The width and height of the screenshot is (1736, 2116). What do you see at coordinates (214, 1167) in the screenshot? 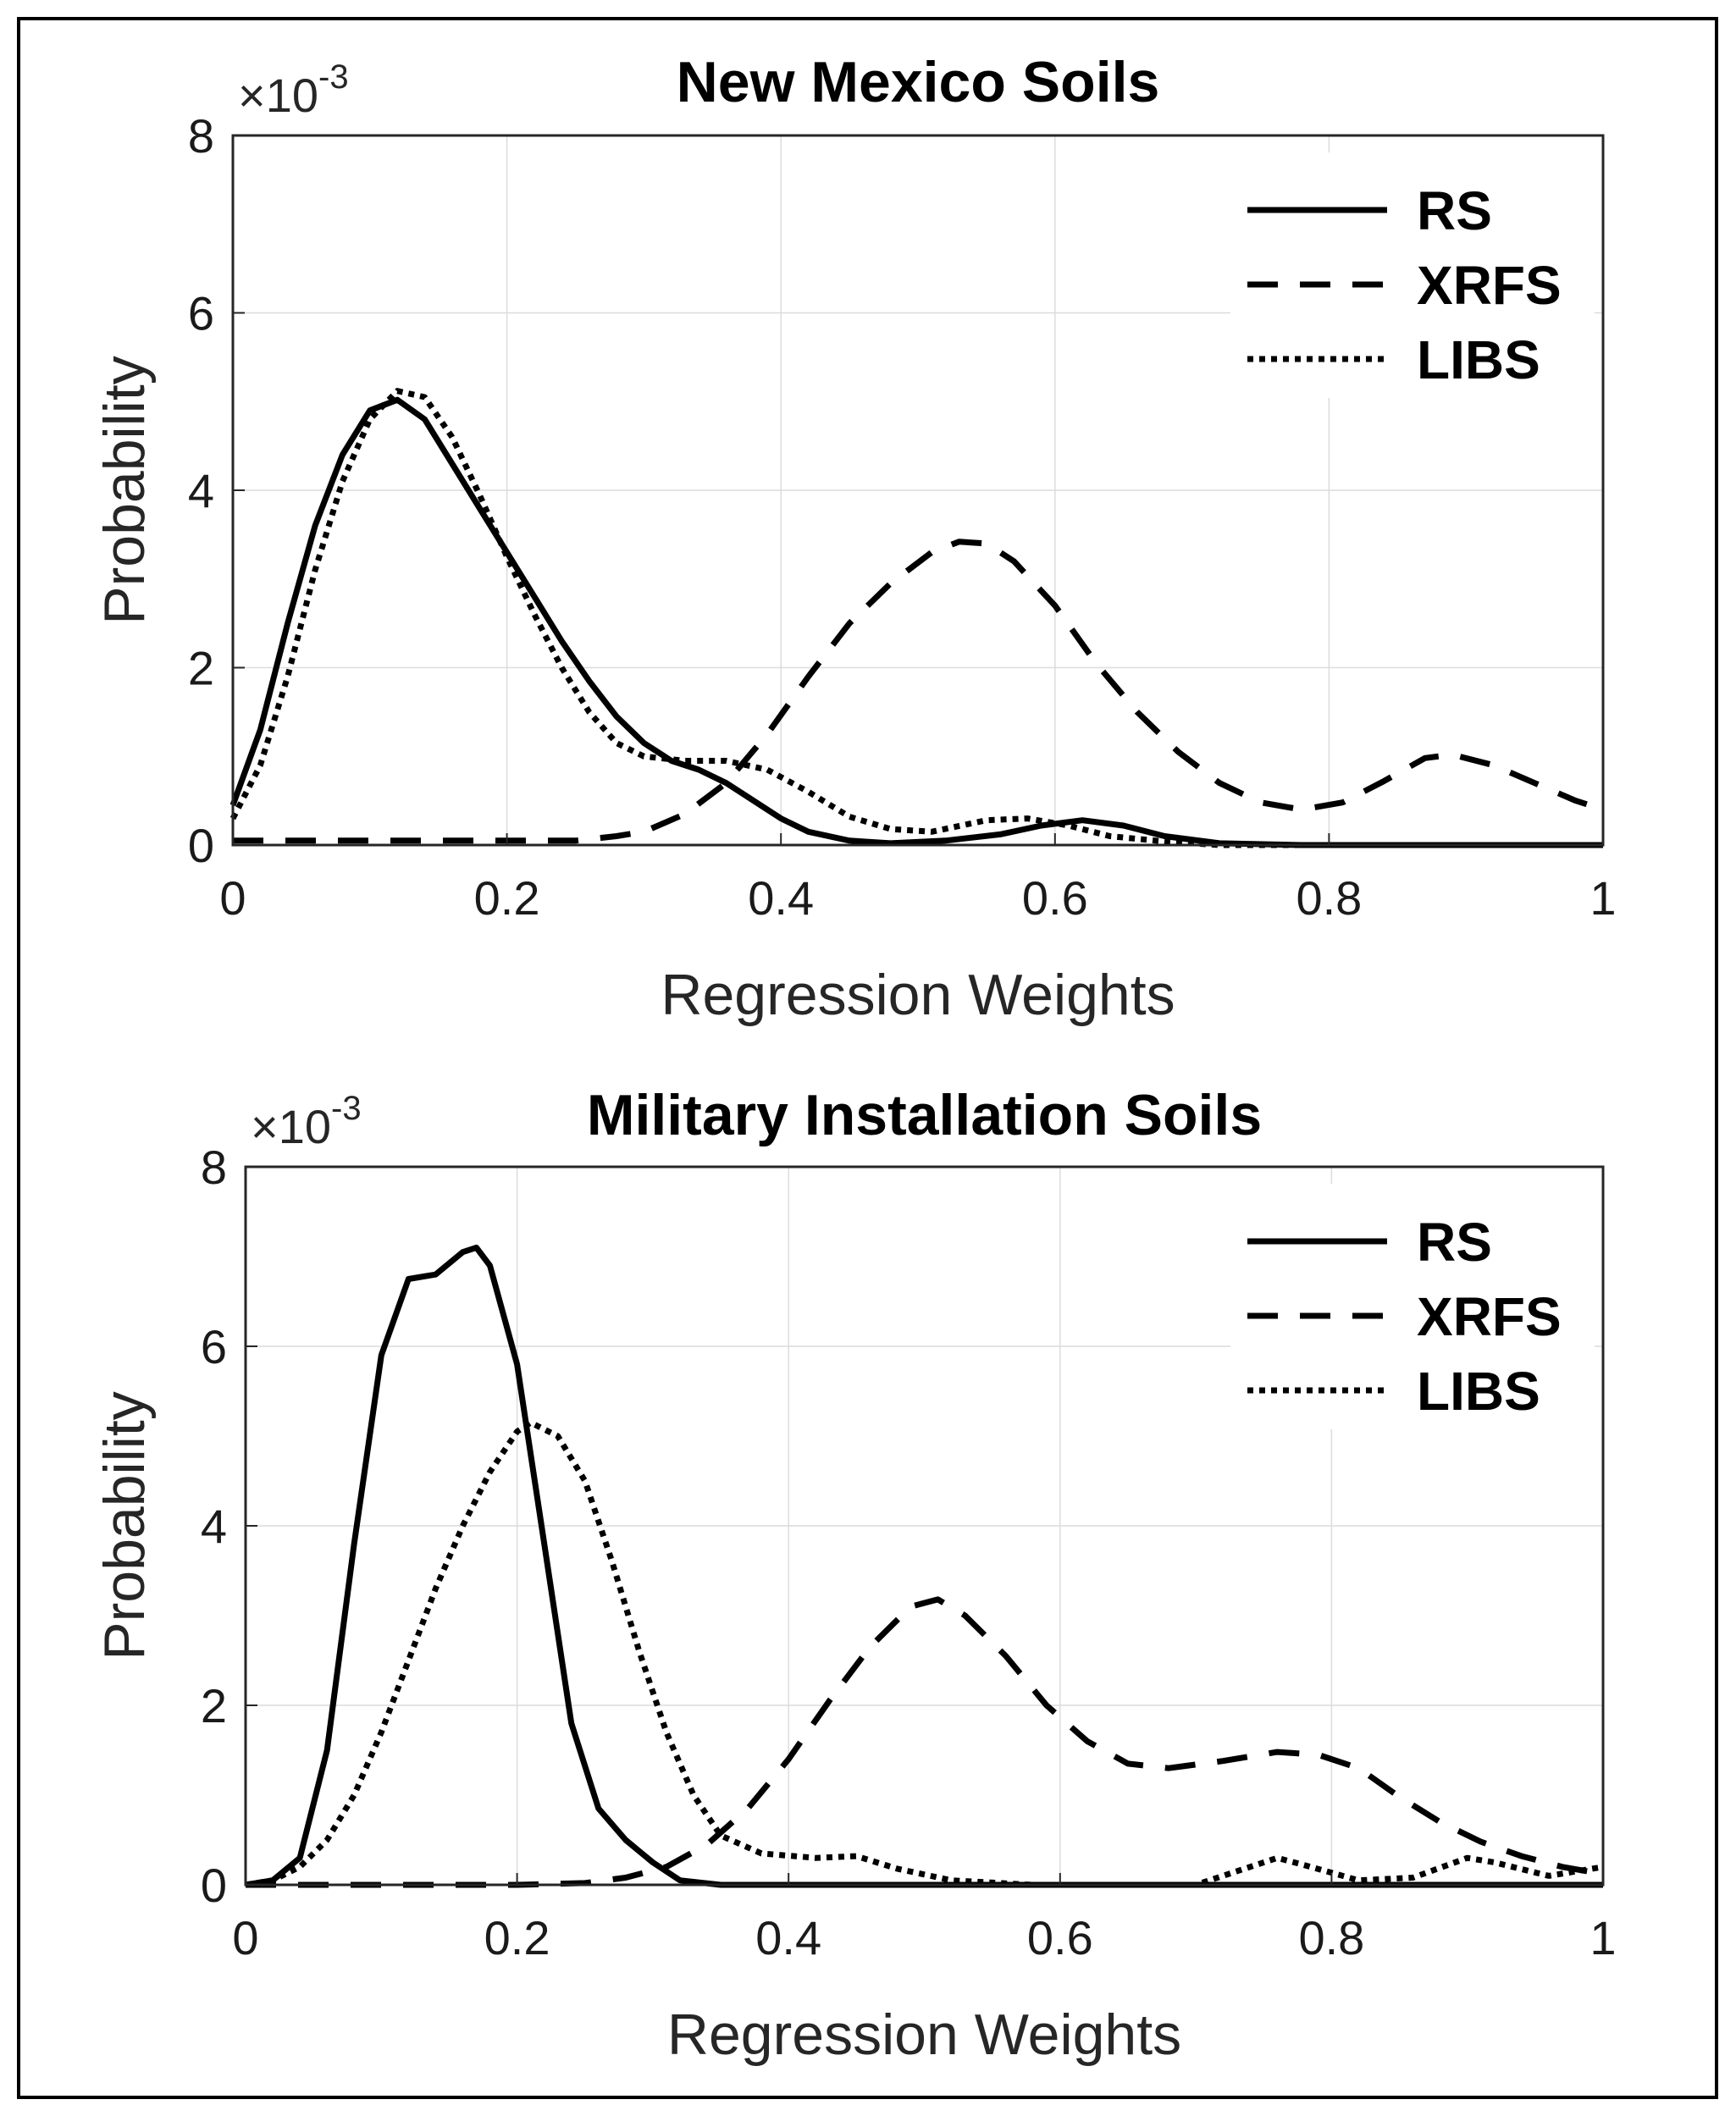
I see `chart-1-y-tick-label-4: 8` at bounding box center [214, 1167].